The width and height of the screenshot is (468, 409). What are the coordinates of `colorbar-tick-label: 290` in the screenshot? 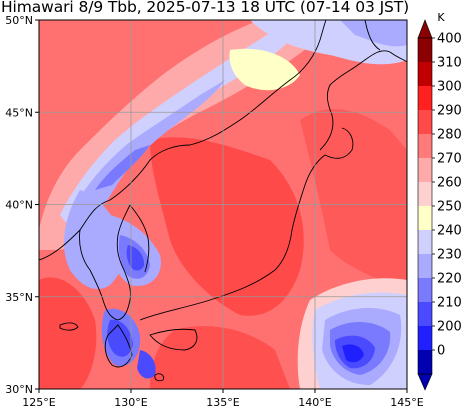 It's located at (449, 111).